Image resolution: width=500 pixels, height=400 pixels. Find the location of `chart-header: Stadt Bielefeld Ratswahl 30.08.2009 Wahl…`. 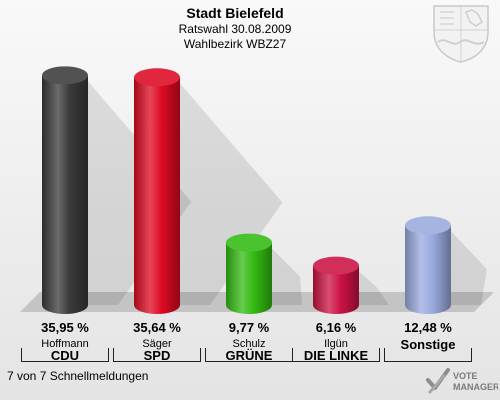

chart-header: Stadt Bielefeld Ratswahl 30.08.2009 Wahl… is located at coordinates (235, 28).